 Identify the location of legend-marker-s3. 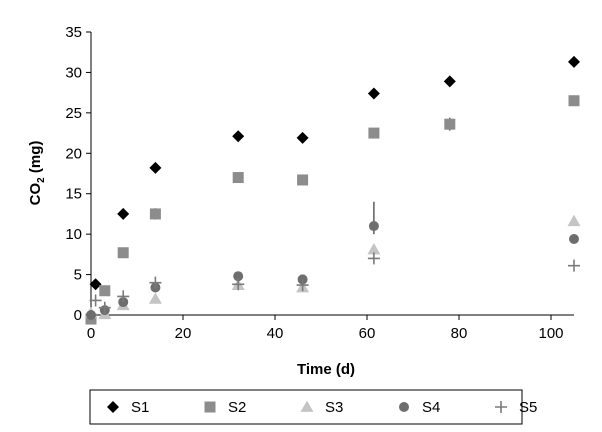
(307, 406).